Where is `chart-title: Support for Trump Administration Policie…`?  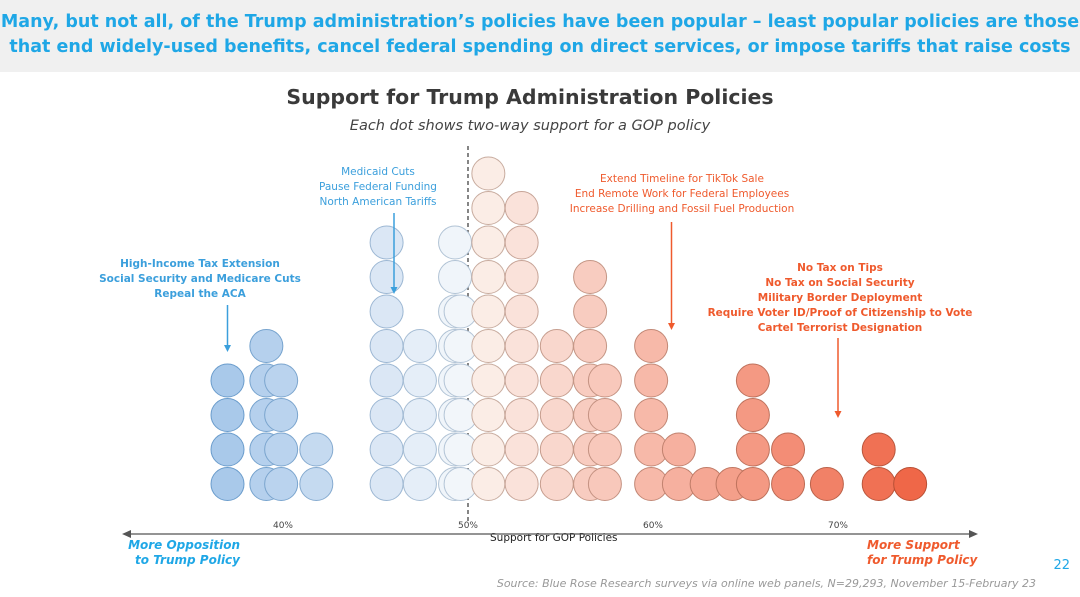
chart-title: Support for Trump Administration Policie… is located at coordinates (530, 97).